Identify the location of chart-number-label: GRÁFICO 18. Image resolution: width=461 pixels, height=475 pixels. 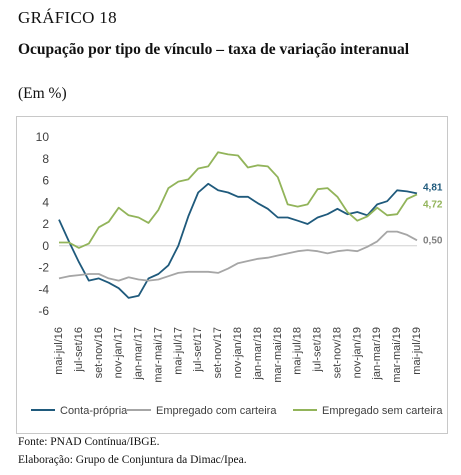
(67, 17).